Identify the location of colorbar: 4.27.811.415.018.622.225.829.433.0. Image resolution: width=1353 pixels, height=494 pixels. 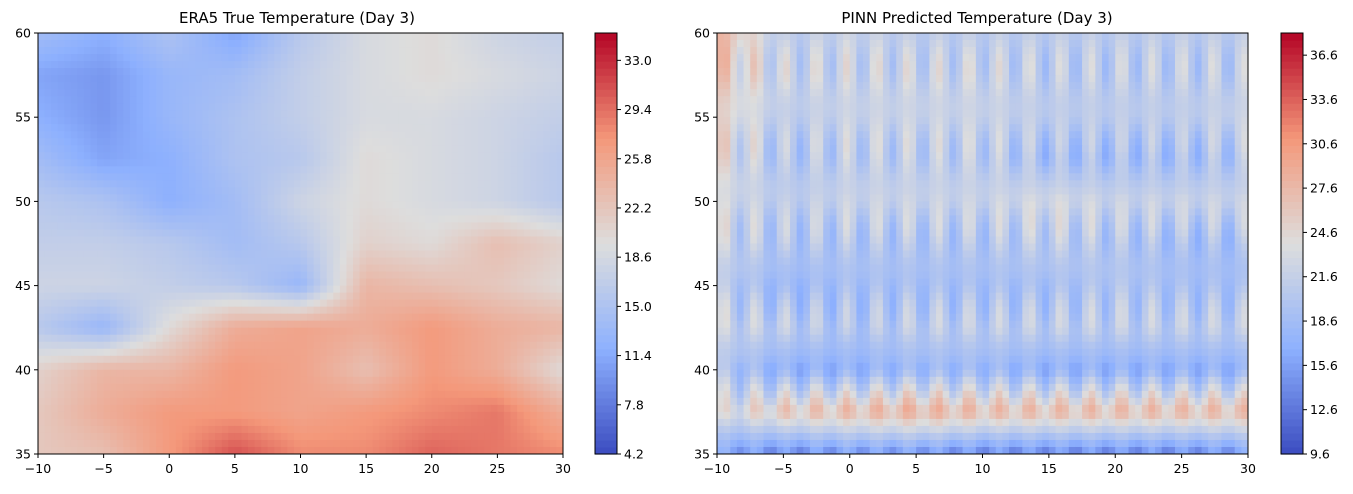
(623, 247).